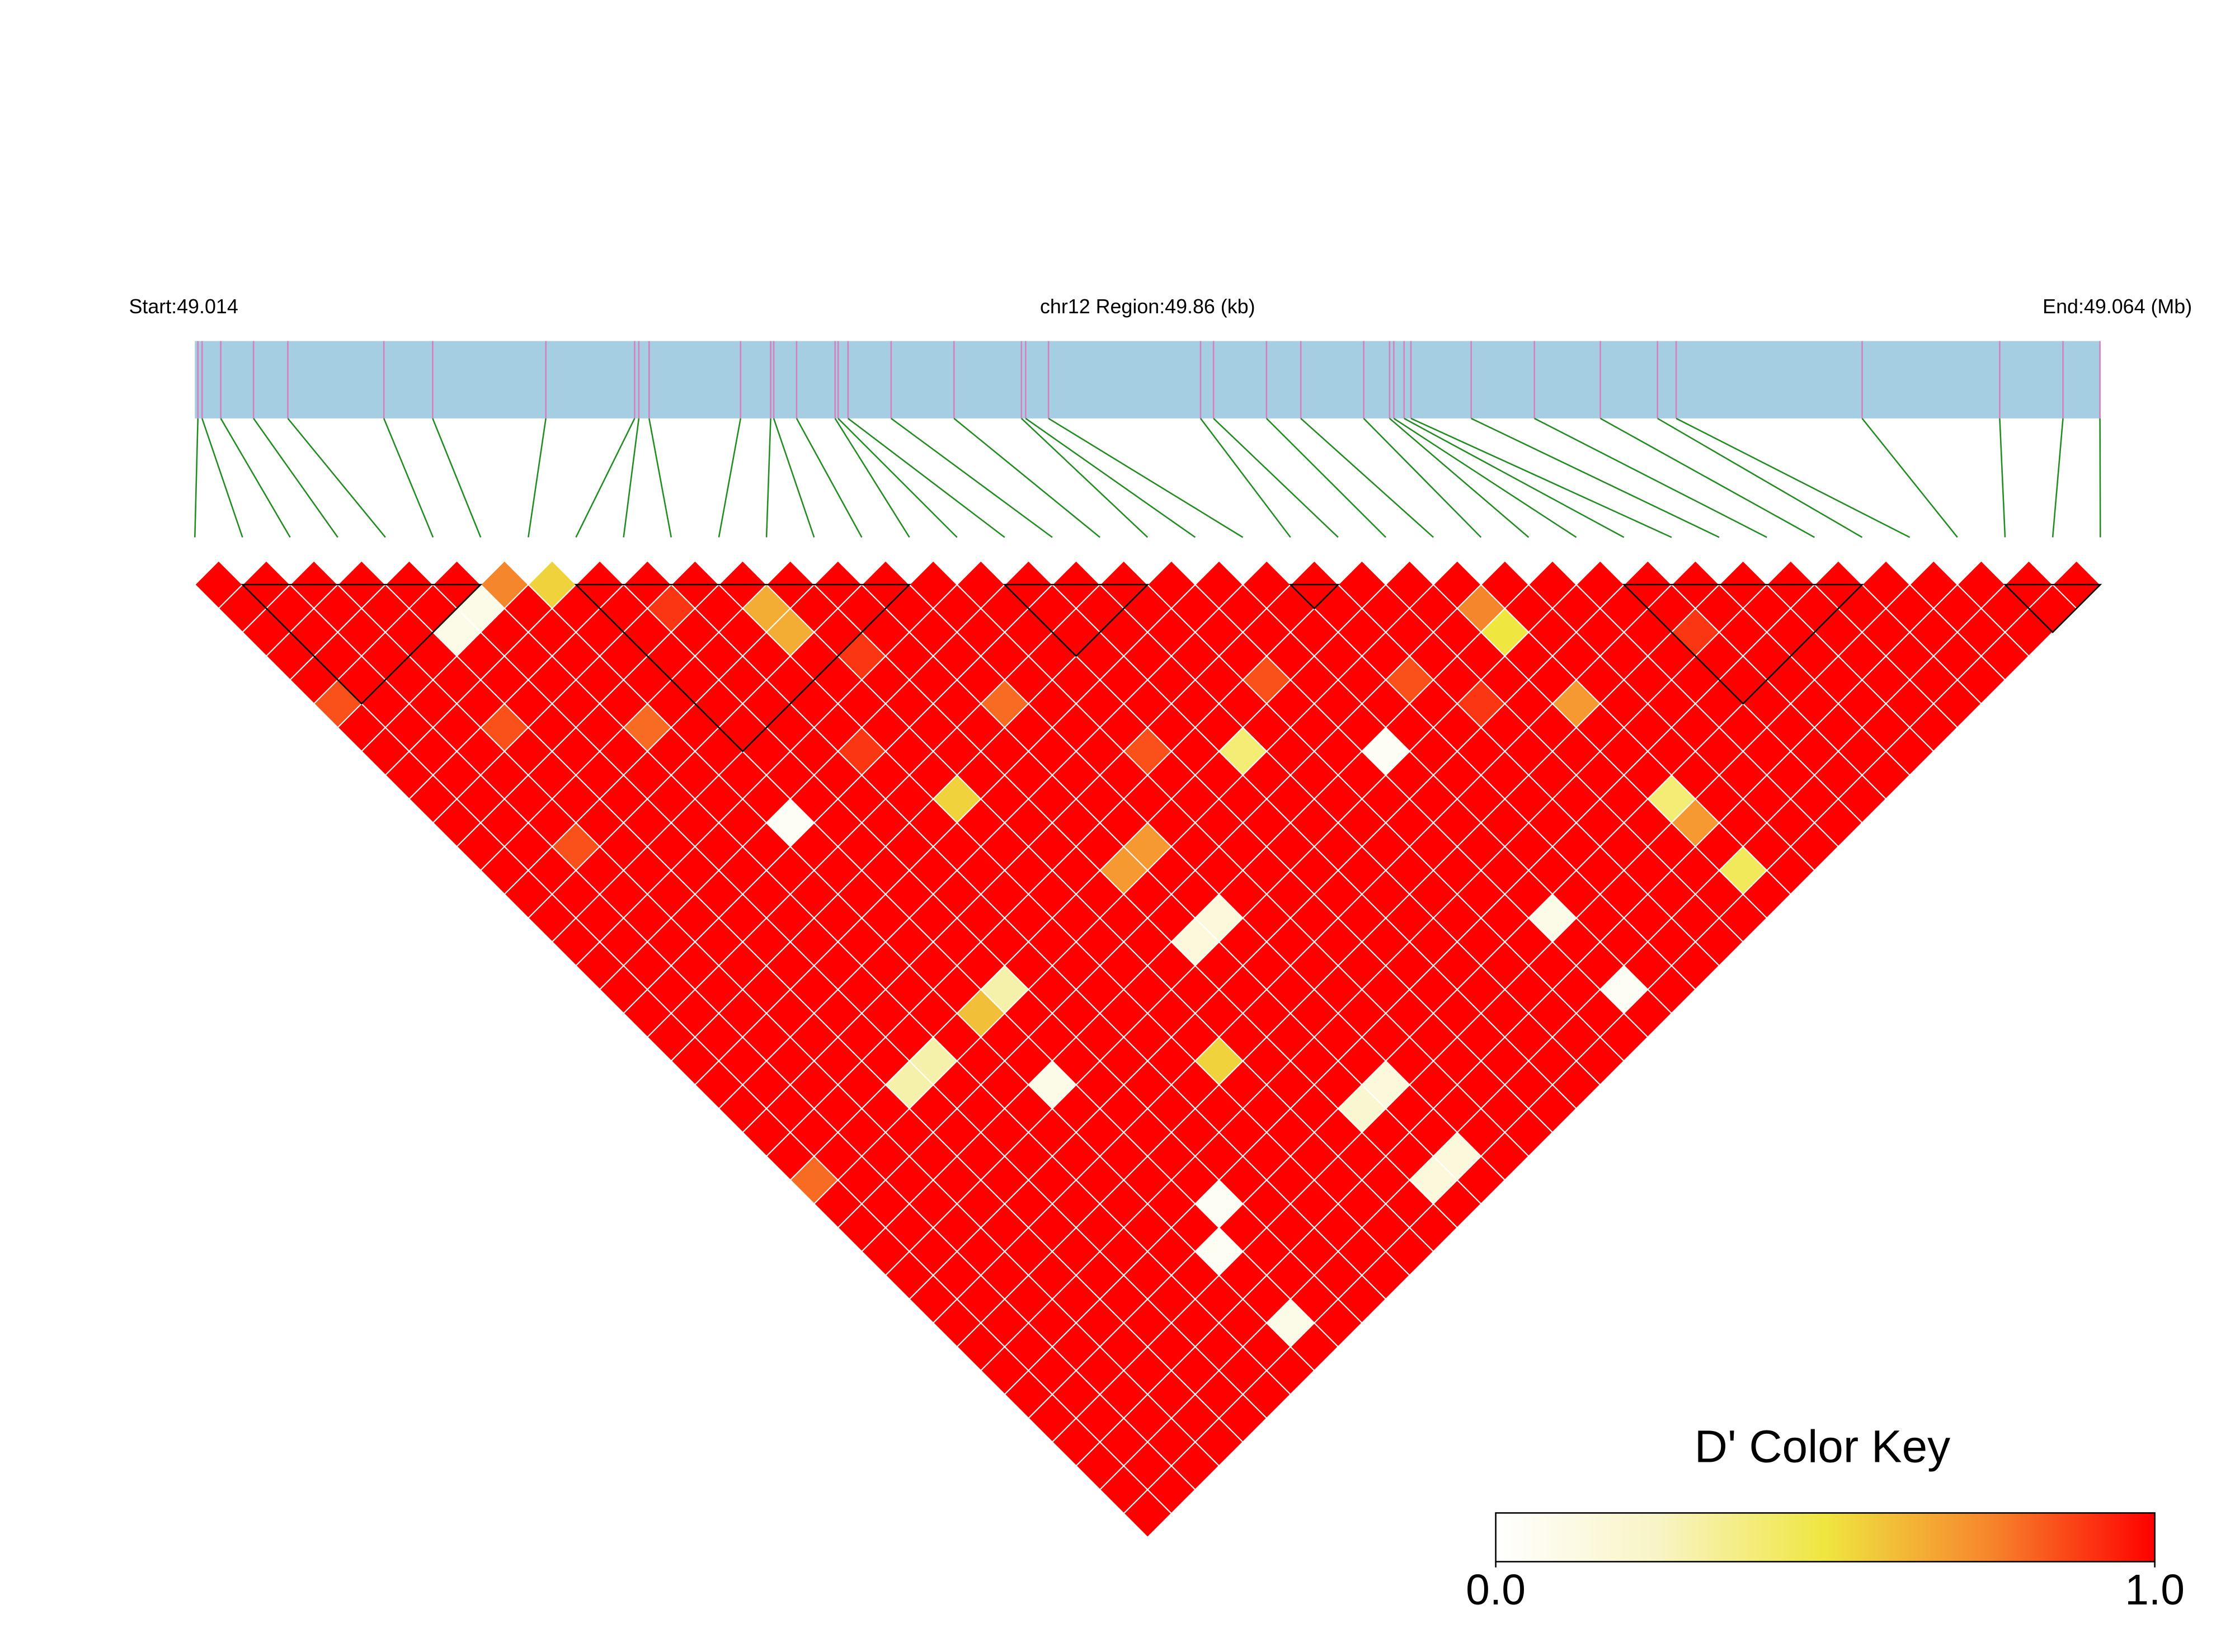 This screenshot has height=1652, width=2235. What do you see at coordinates (1825, 1537) in the screenshot?
I see `color-key` at bounding box center [1825, 1537].